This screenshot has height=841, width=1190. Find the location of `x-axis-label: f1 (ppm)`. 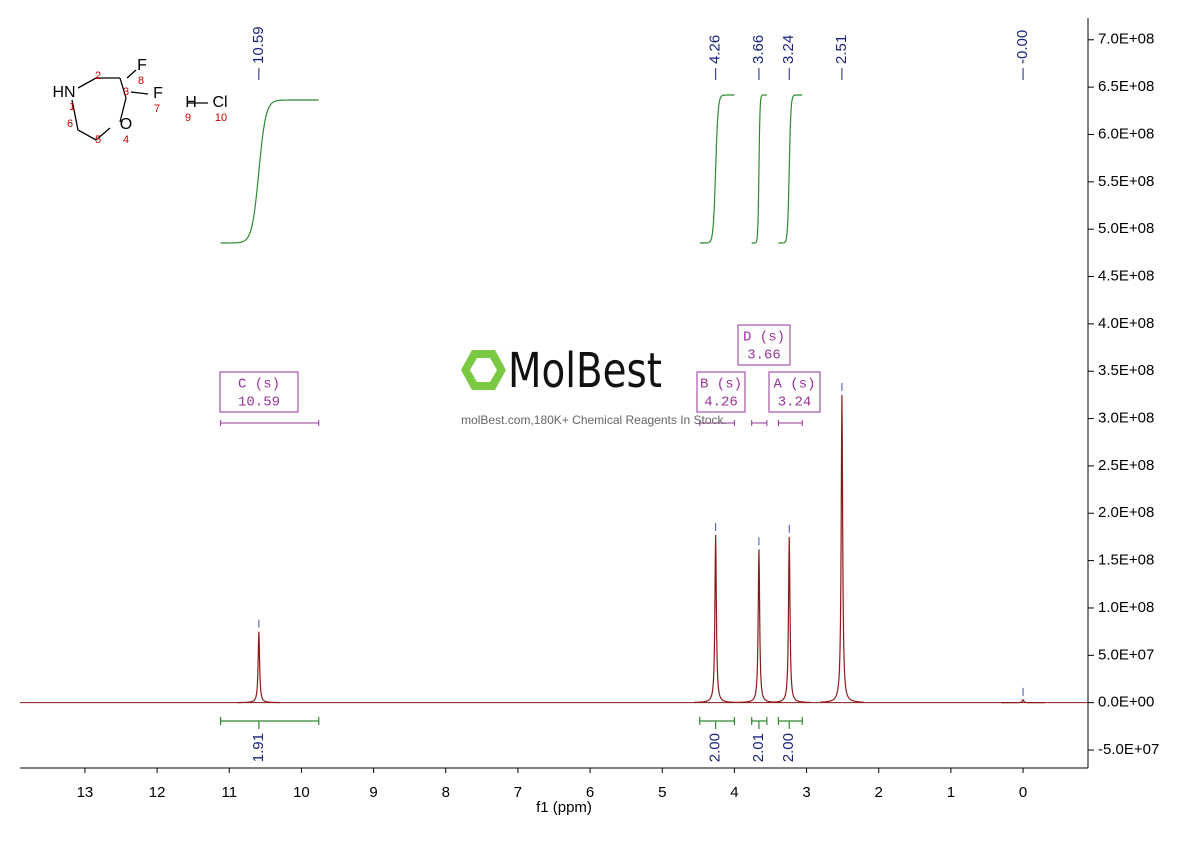

x-axis-label: f1 (ppm) is located at coordinates (564, 807).